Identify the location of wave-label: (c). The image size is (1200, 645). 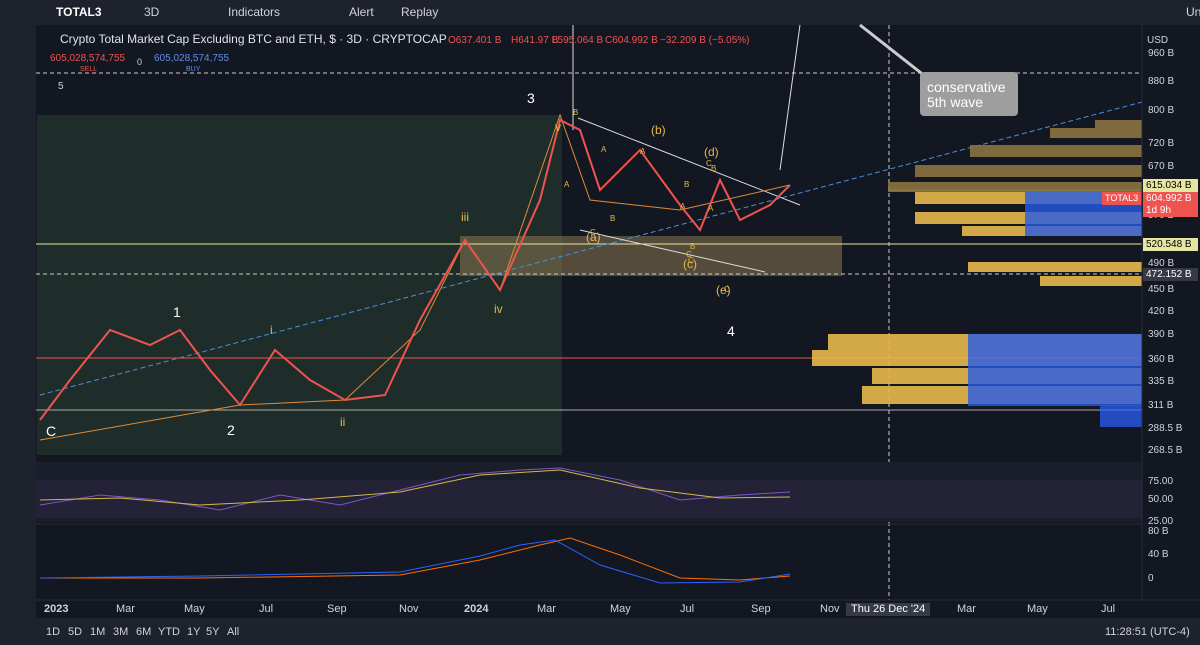
(690, 264).